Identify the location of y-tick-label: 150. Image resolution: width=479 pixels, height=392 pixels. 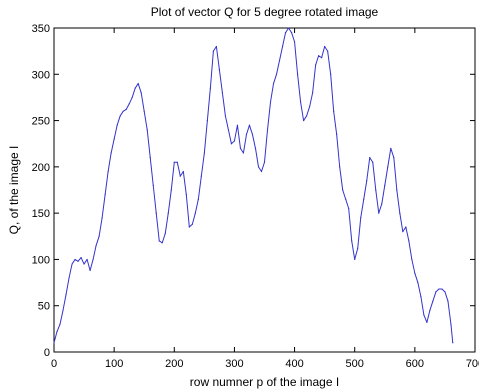
(41, 214).